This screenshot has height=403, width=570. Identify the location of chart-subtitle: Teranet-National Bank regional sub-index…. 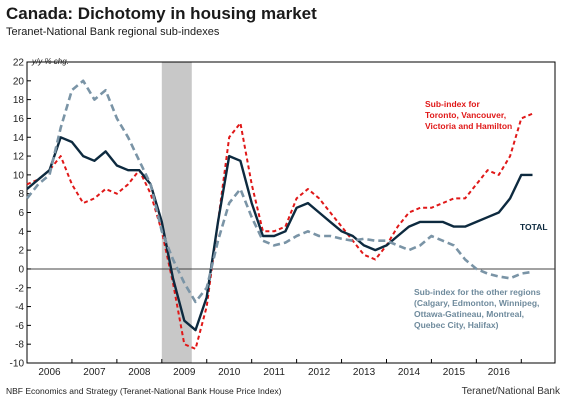
(113, 32).